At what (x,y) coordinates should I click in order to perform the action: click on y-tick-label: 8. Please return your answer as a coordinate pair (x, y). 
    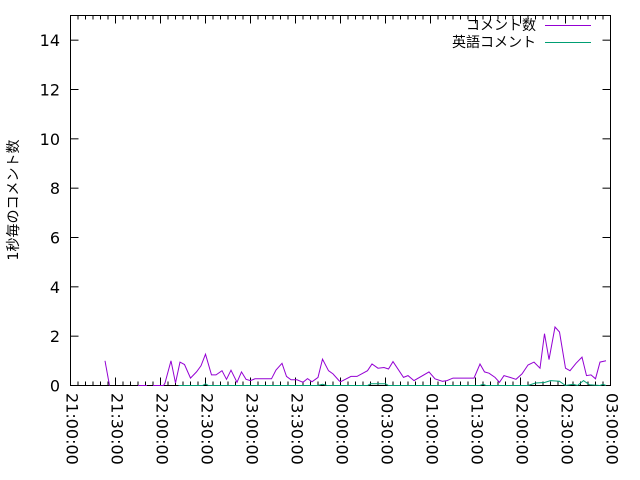
    Looking at the image, I should click on (55, 188).